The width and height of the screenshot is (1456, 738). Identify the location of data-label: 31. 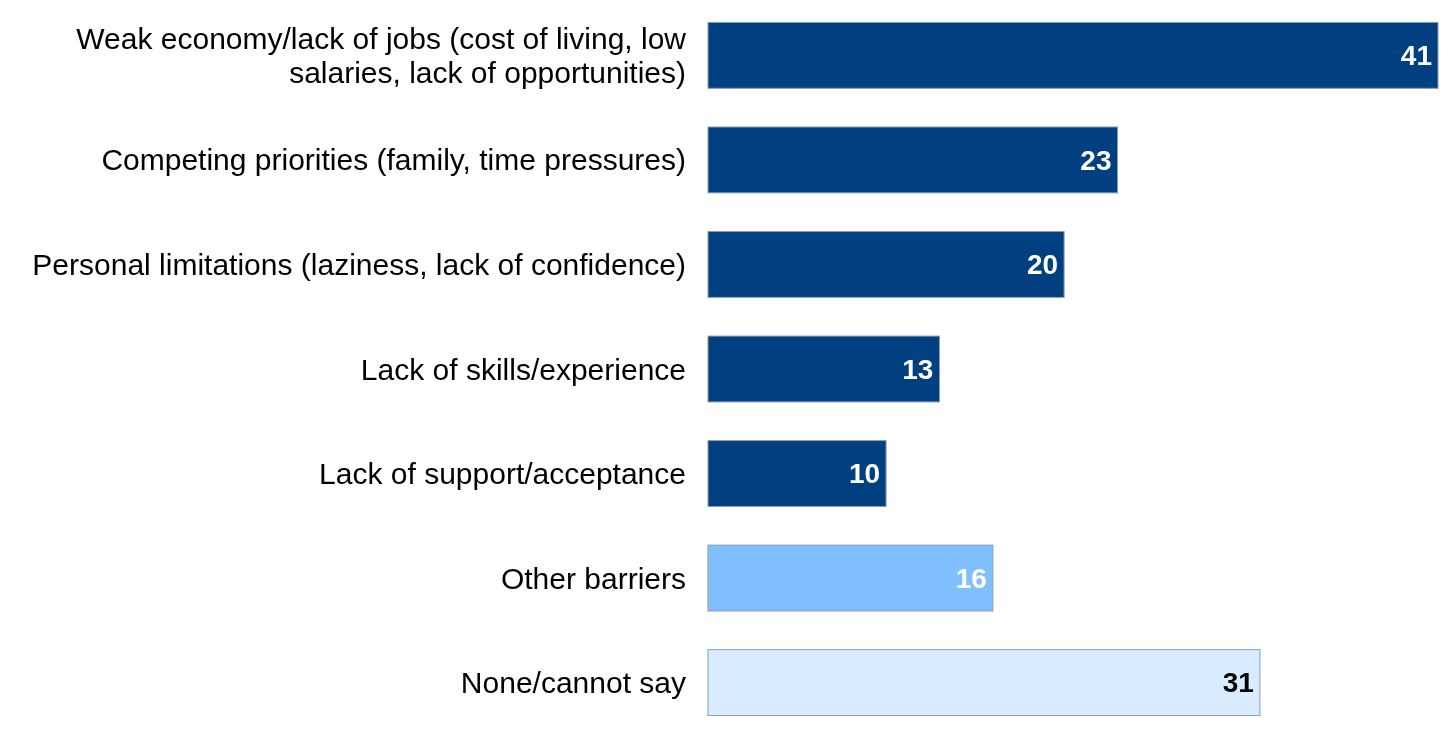
(1238, 683).